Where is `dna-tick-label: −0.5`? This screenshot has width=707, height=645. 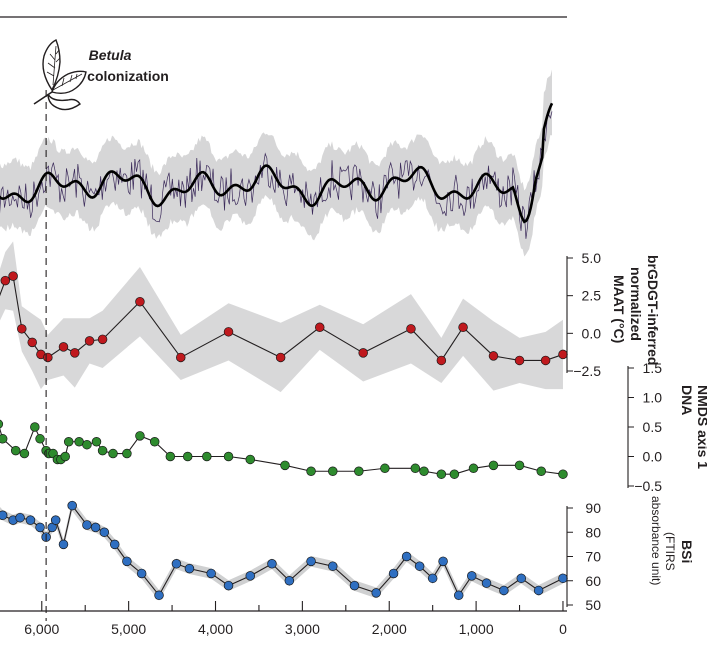 dna-tick-label: −0.5 is located at coordinates (648, 486).